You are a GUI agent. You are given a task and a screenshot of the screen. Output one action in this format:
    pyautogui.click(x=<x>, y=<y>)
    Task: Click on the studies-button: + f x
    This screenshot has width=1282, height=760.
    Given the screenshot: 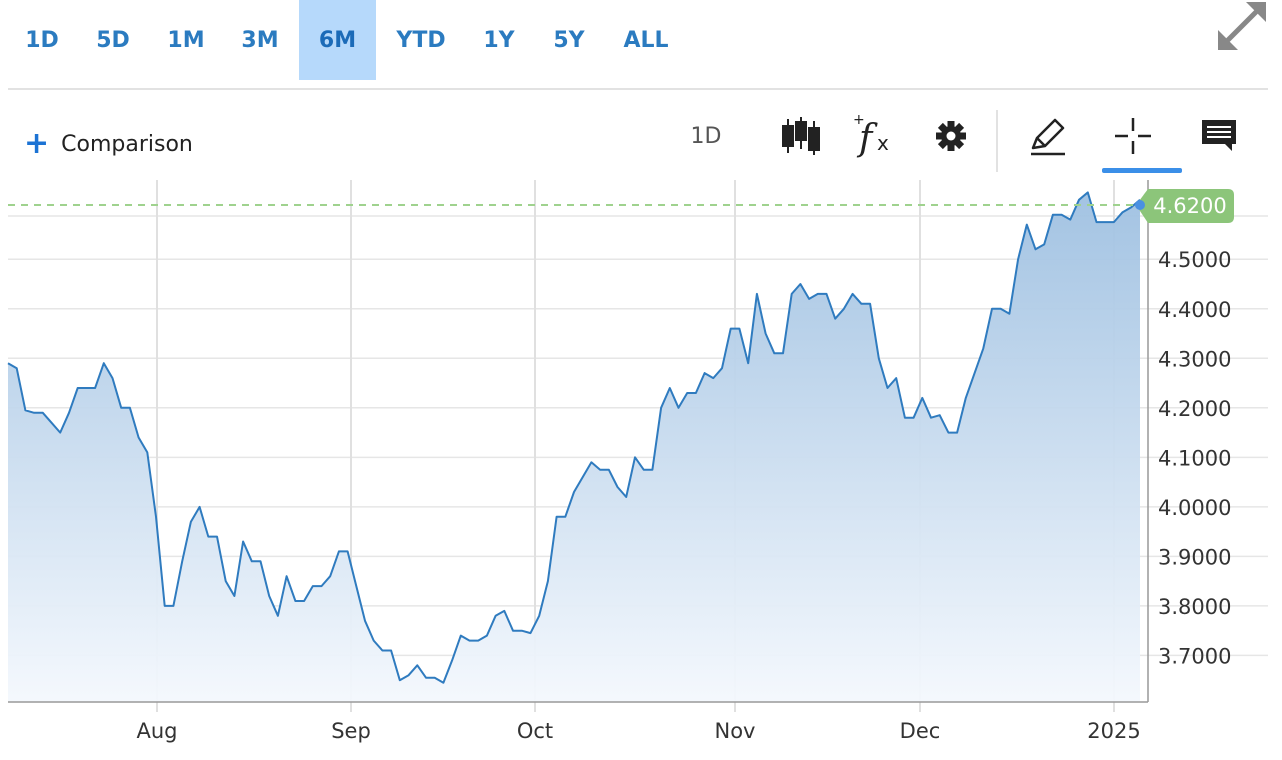 What is the action you would take?
    pyautogui.click(x=873, y=136)
    